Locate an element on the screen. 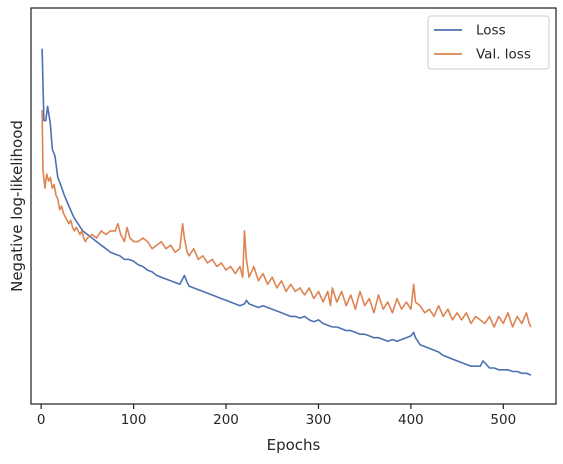  y-axis-label: Negative log-likelihood is located at coordinates (17, 206).